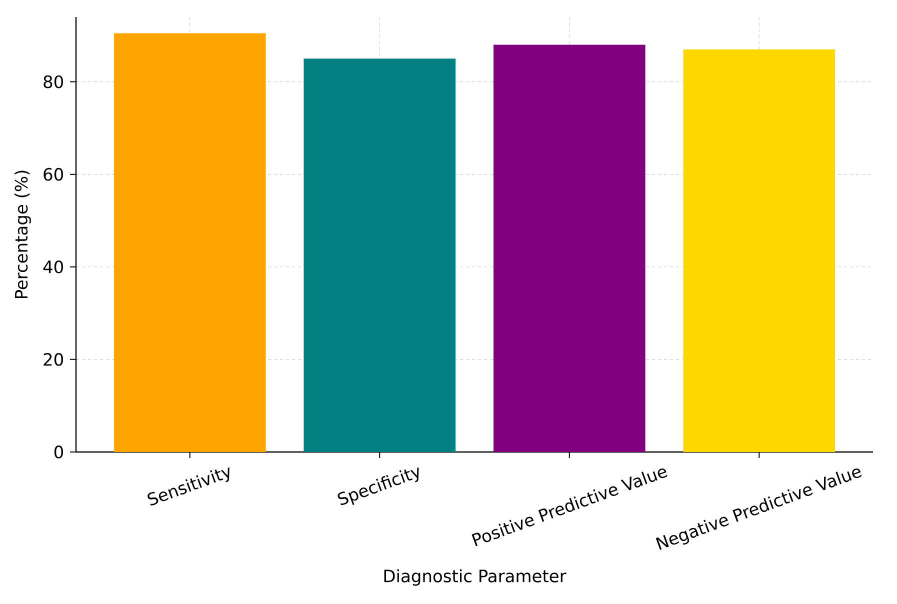  Describe the element at coordinates (53, 267) in the screenshot. I see `y-tick-label: 40` at that location.